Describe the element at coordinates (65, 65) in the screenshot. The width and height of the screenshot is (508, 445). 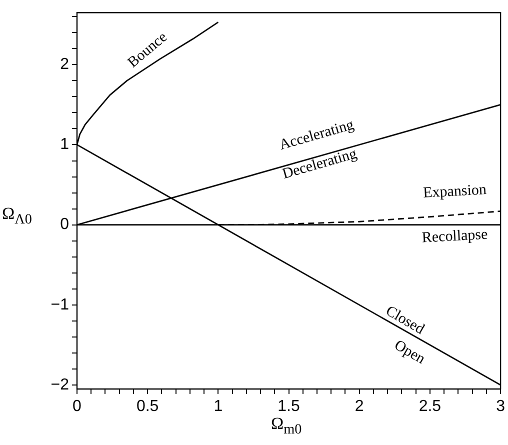
I see `y-tick-label: 2` at that location.